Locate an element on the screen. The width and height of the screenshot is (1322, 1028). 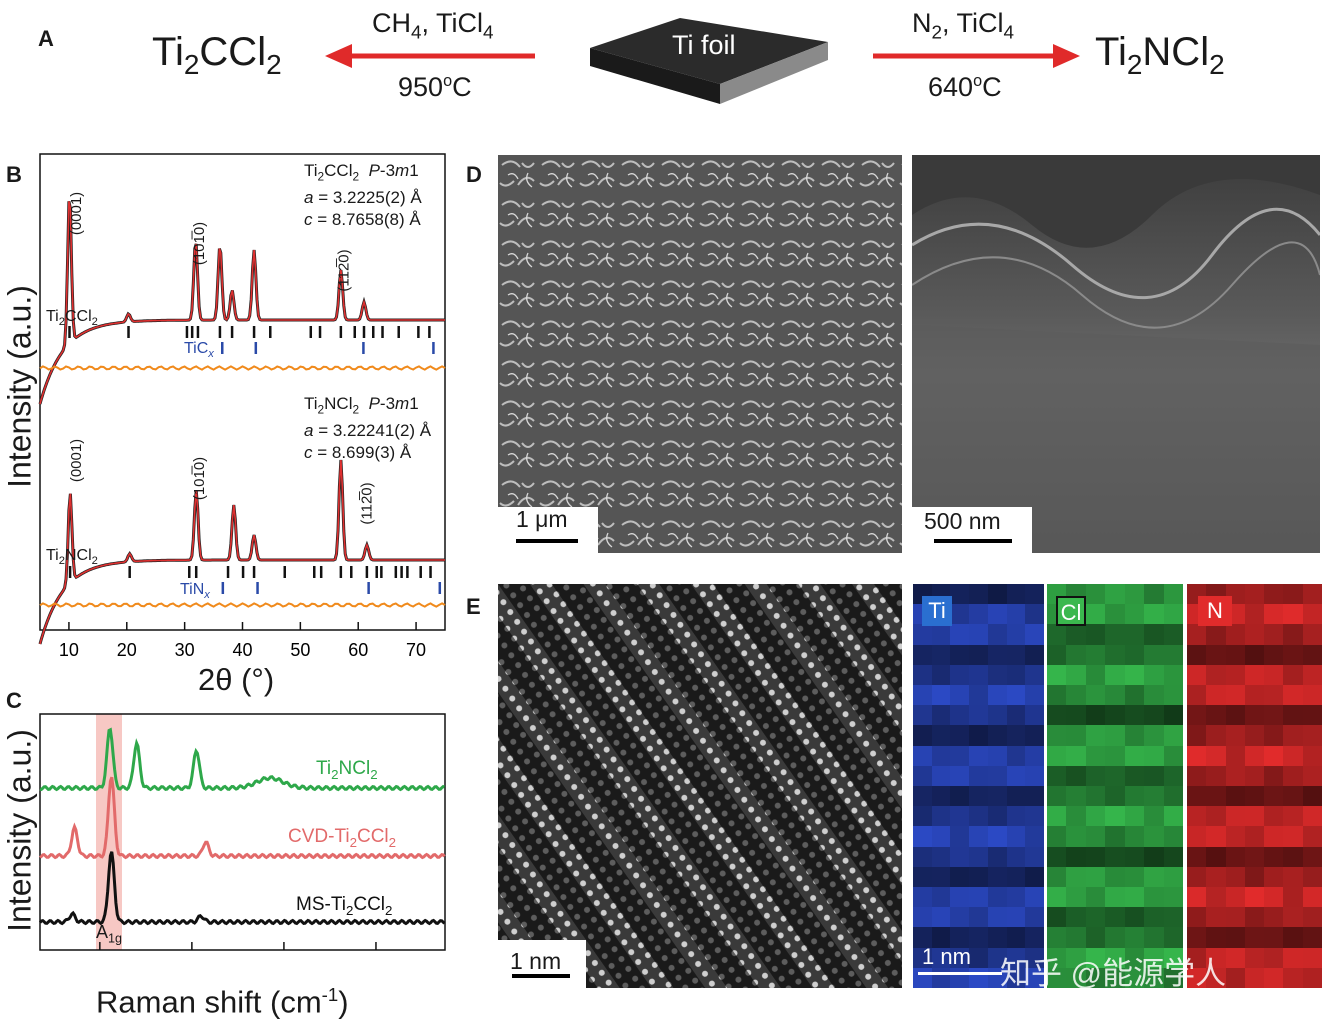
sem-right-scale-label: 500 nm is located at coordinates (962, 521).